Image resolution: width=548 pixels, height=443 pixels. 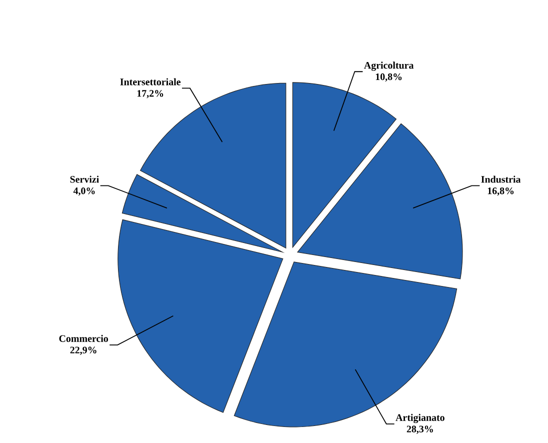 What do you see at coordinates (83, 338) in the screenshot?
I see `slice-label: Commercio` at bounding box center [83, 338].